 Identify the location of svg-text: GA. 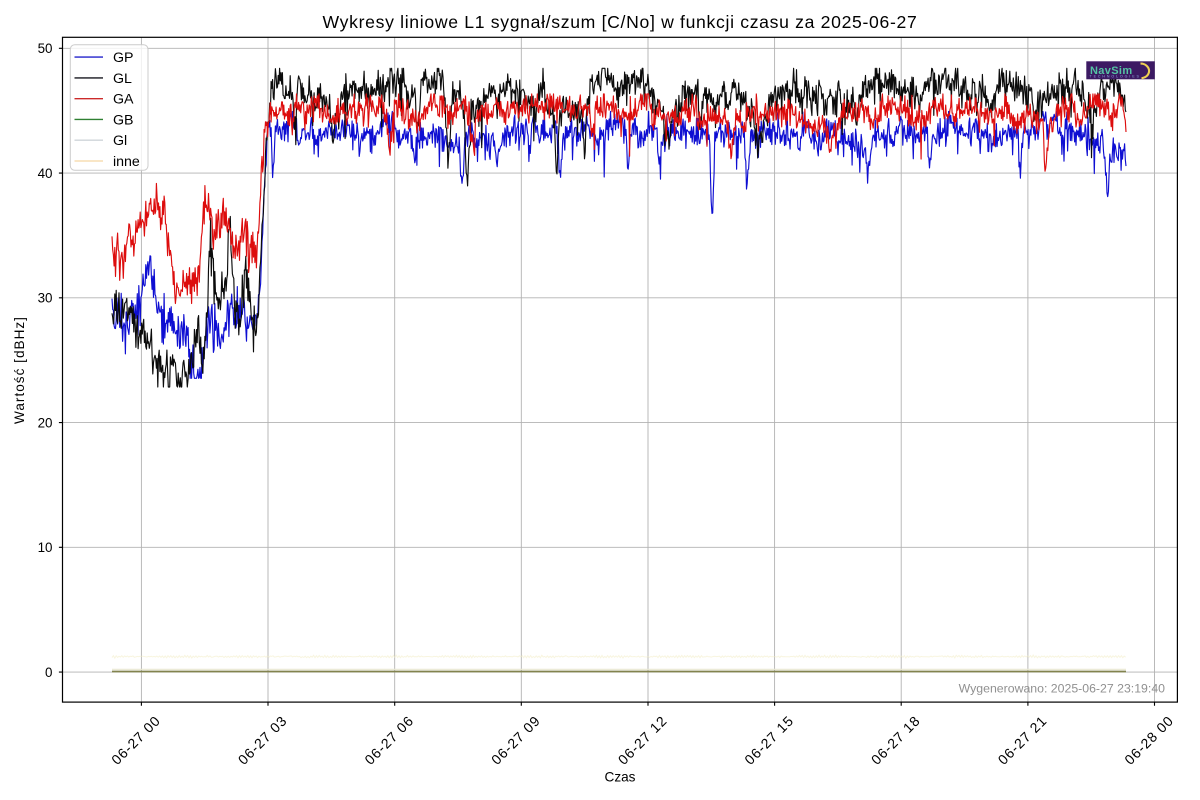
(123, 100).